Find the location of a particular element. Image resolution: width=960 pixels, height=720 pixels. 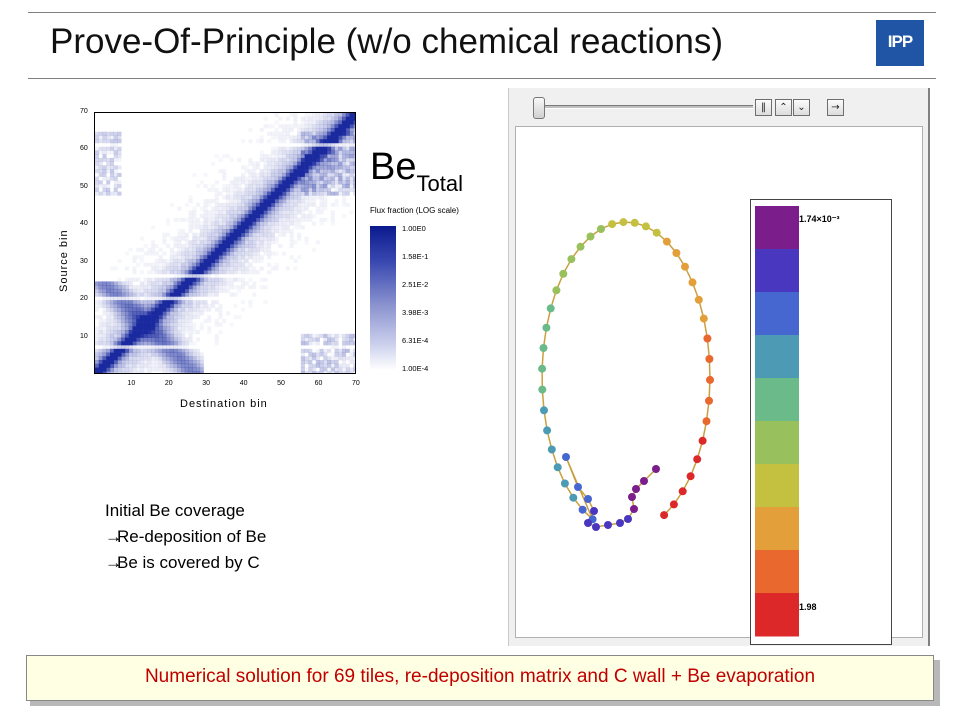

time-slider-thumb is located at coordinates (539, 108).